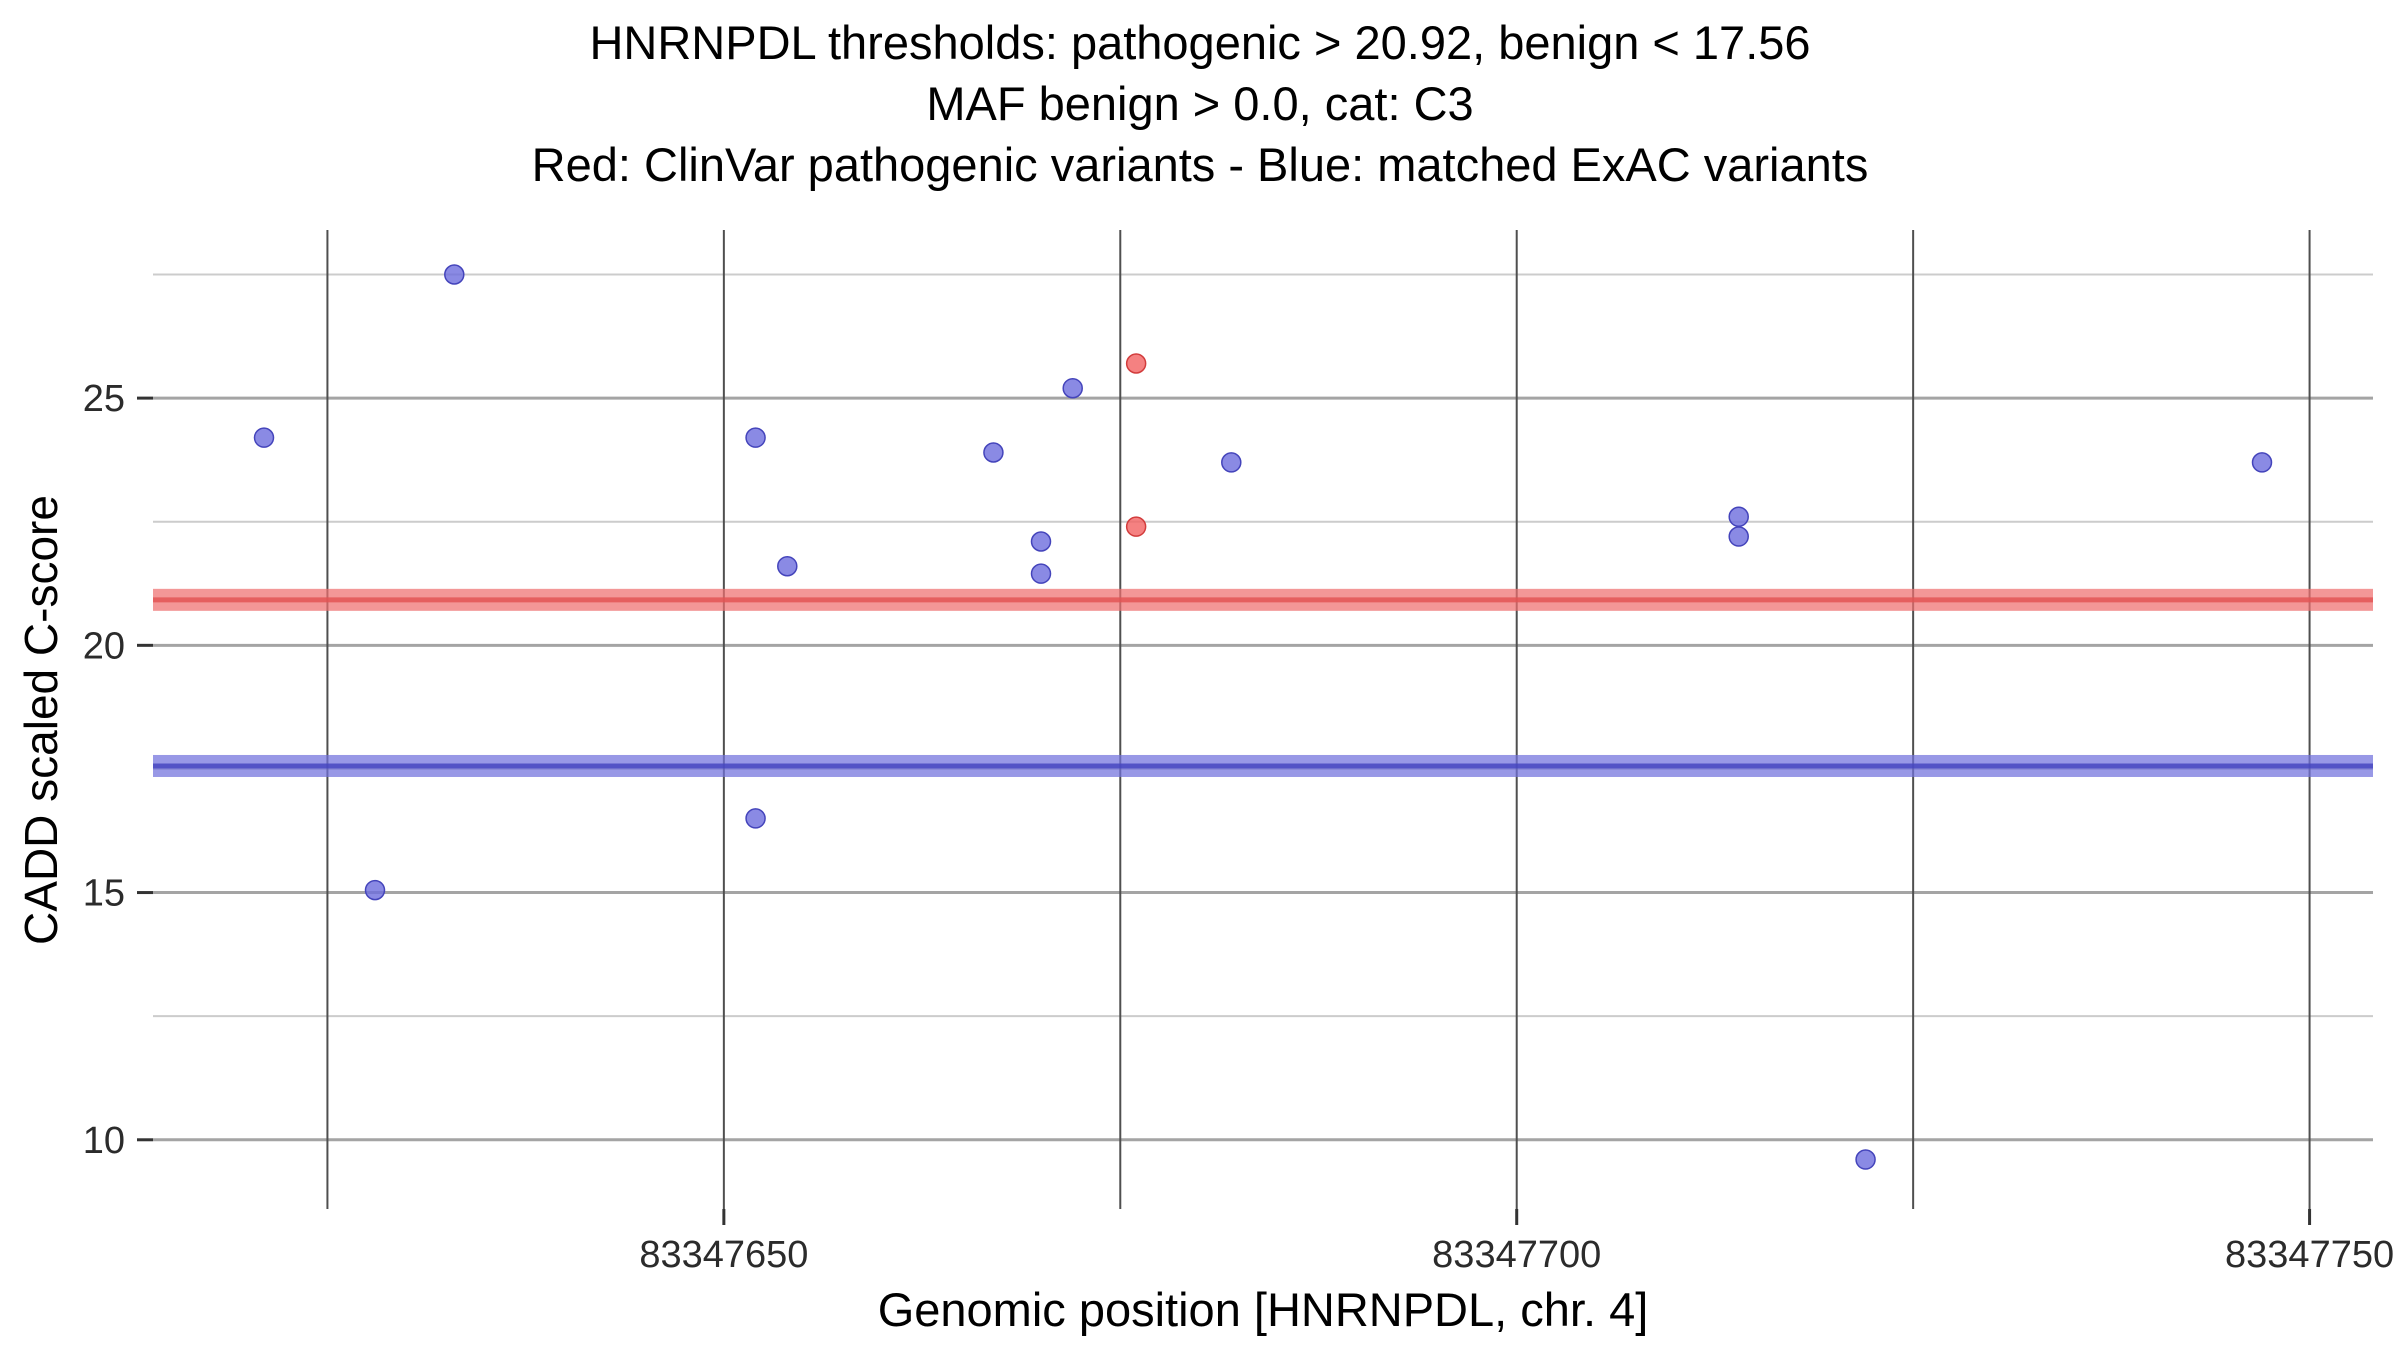 This screenshot has height=1350, width=2400. What do you see at coordinates (2309, 1255) in the screenshot?
I see `x-tick-label: 83347750` at bounding box center [2309, 1255].